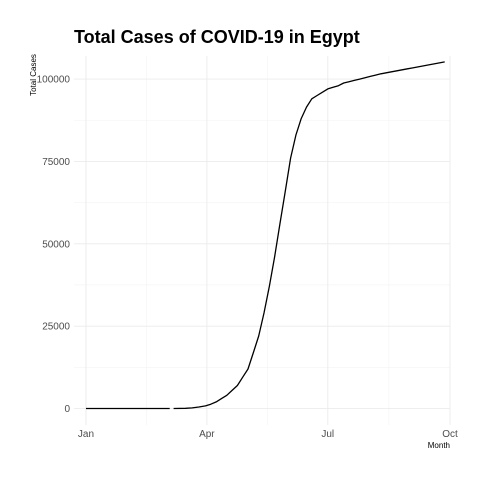 The height and width of the screenshot is (480, 480). I want to click on chart-title: Total Cases of COVID-19 in Egypt, so click(217, 37).